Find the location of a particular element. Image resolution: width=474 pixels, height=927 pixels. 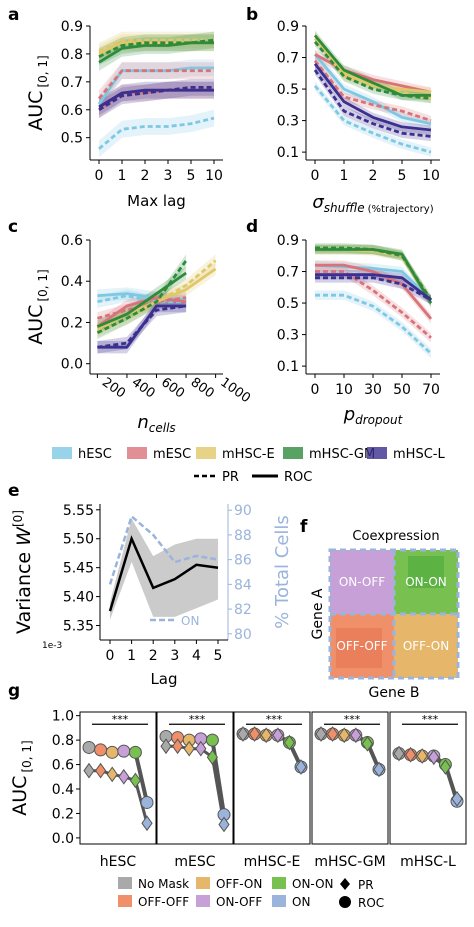

group-frame is located at coordinates (195, 778).